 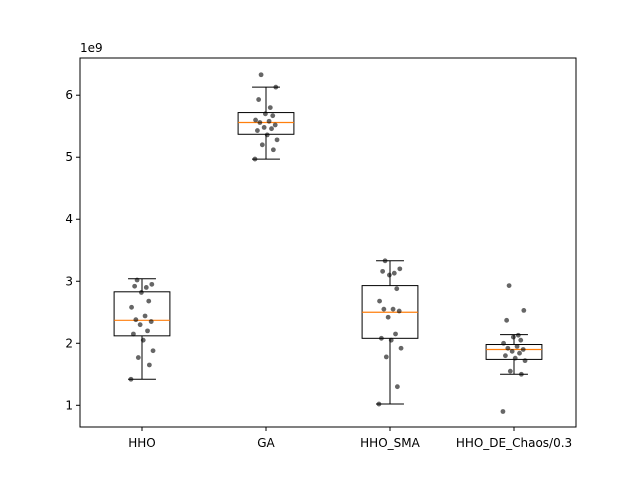 I want to click on y-tick-label: 5, so click(x=69, y=157).